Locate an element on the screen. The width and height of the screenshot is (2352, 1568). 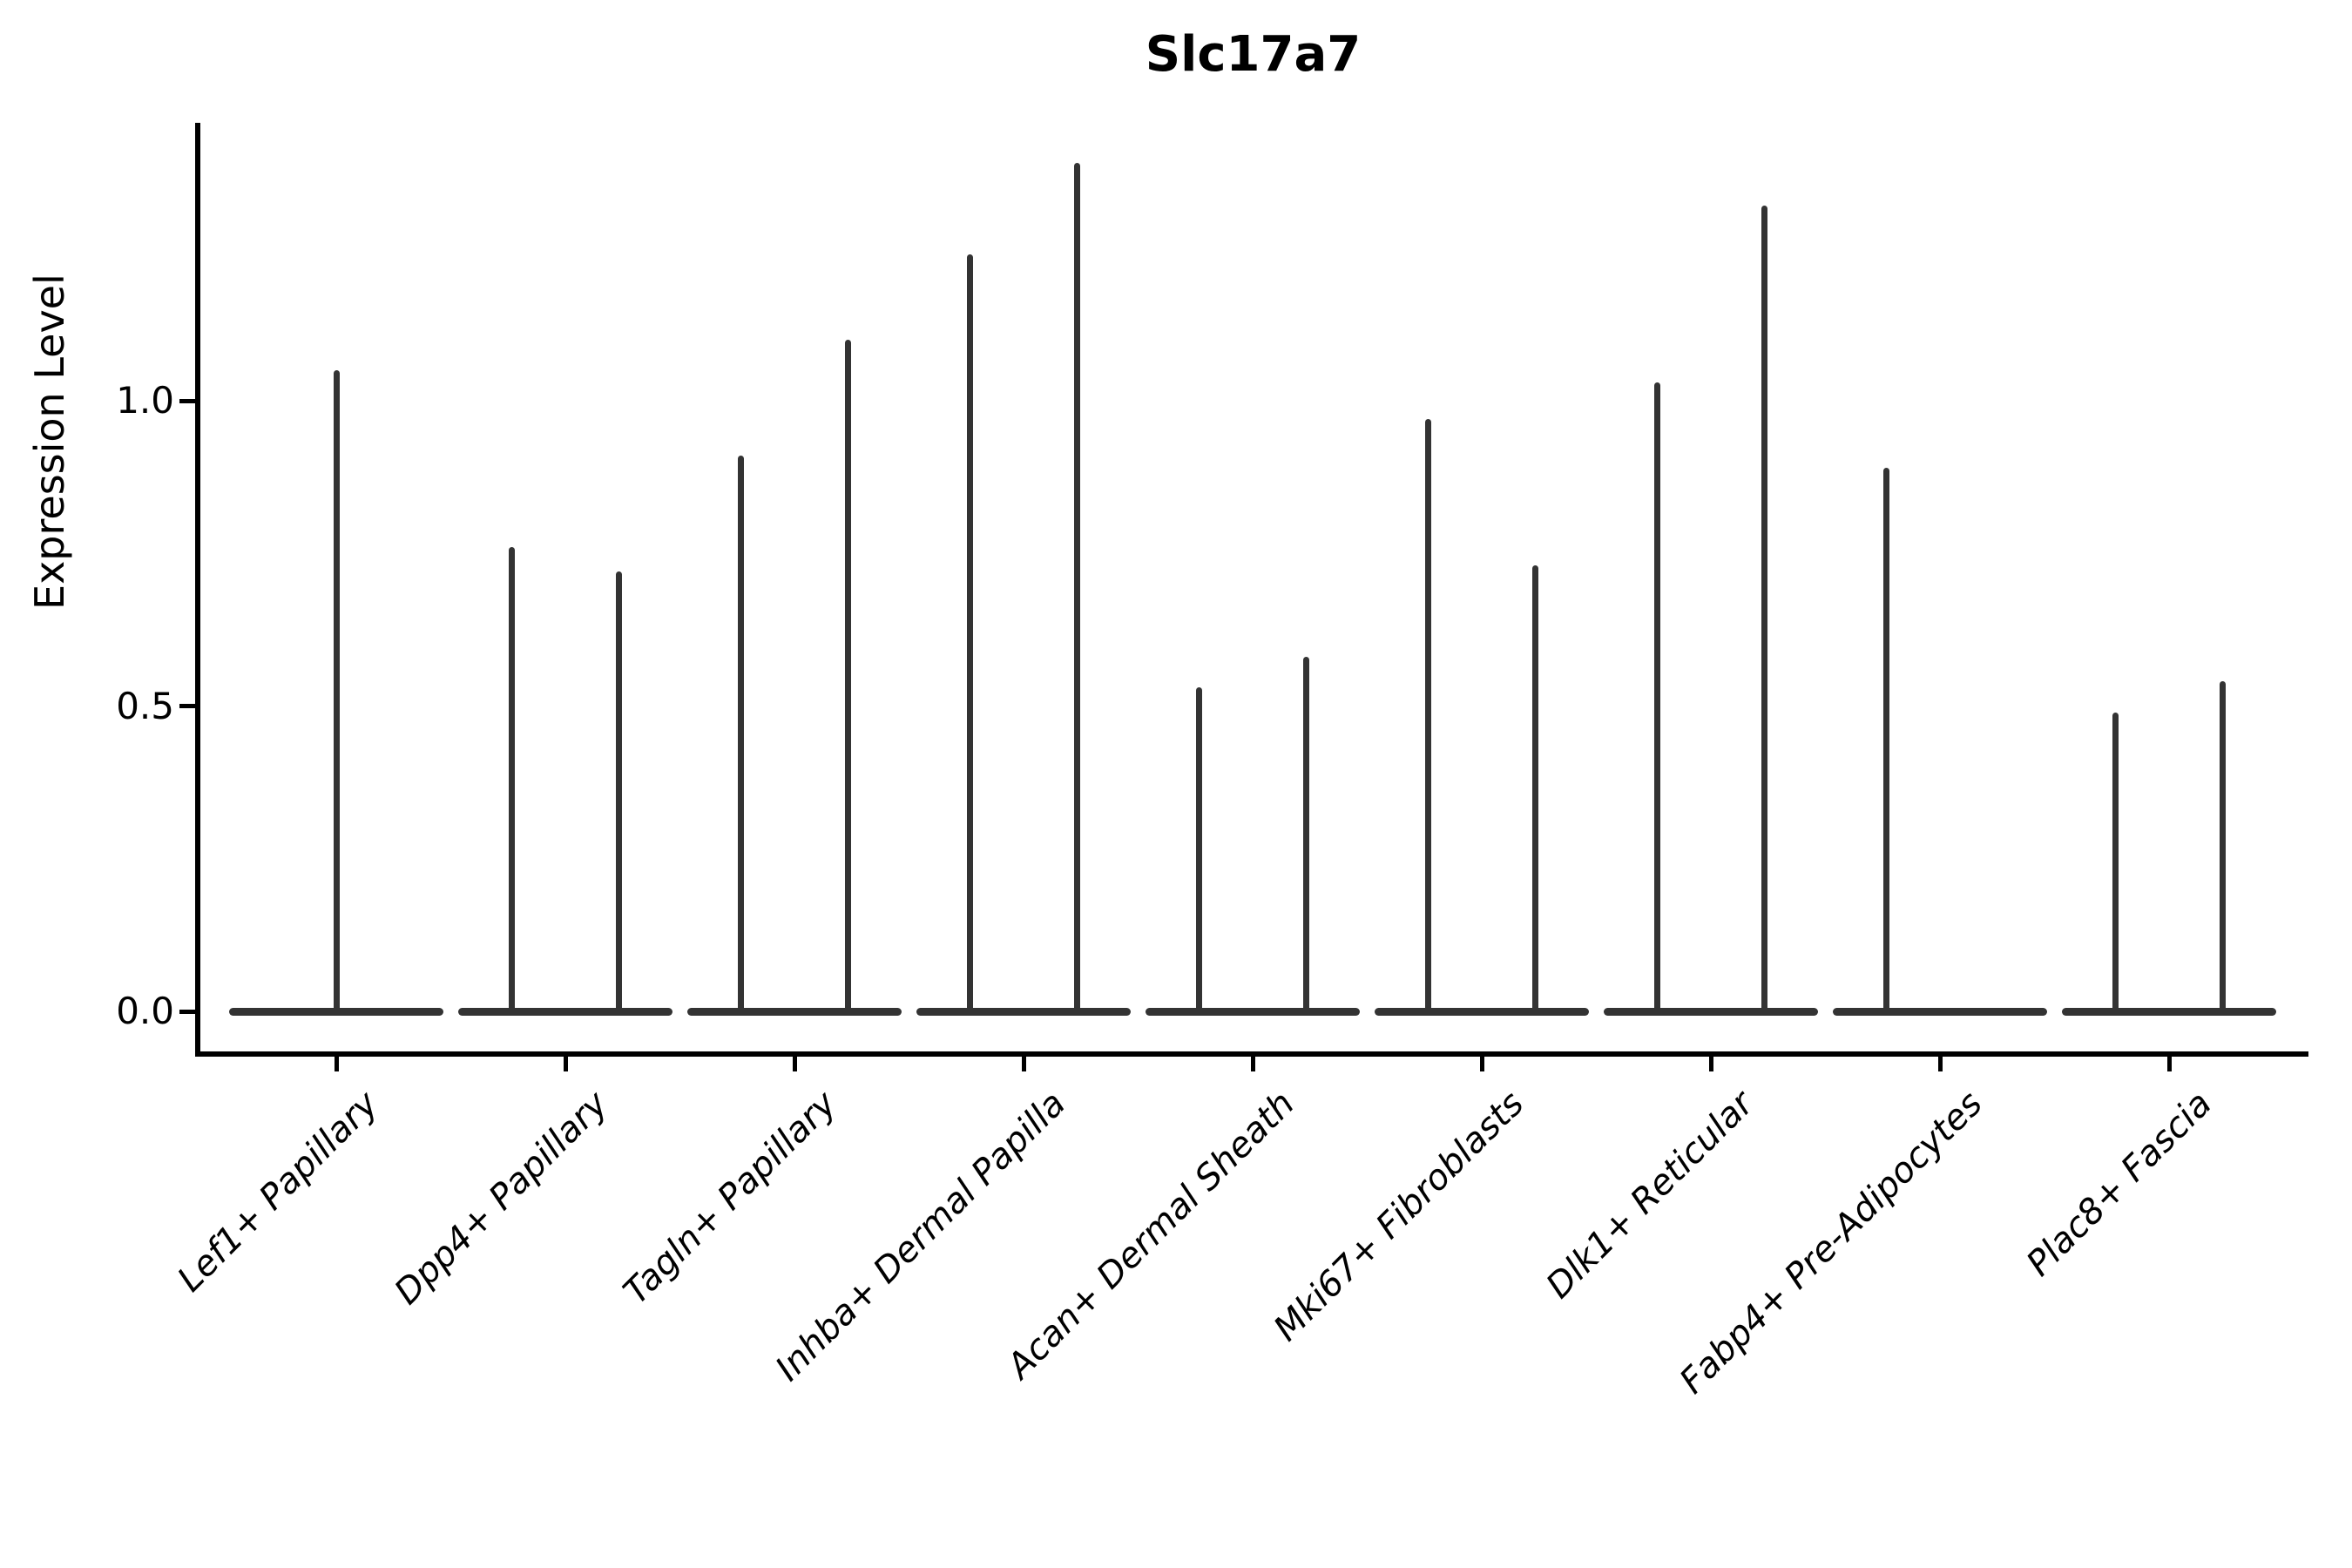
chart-title: Slc17a7 is located at coordinates (1253, 54).